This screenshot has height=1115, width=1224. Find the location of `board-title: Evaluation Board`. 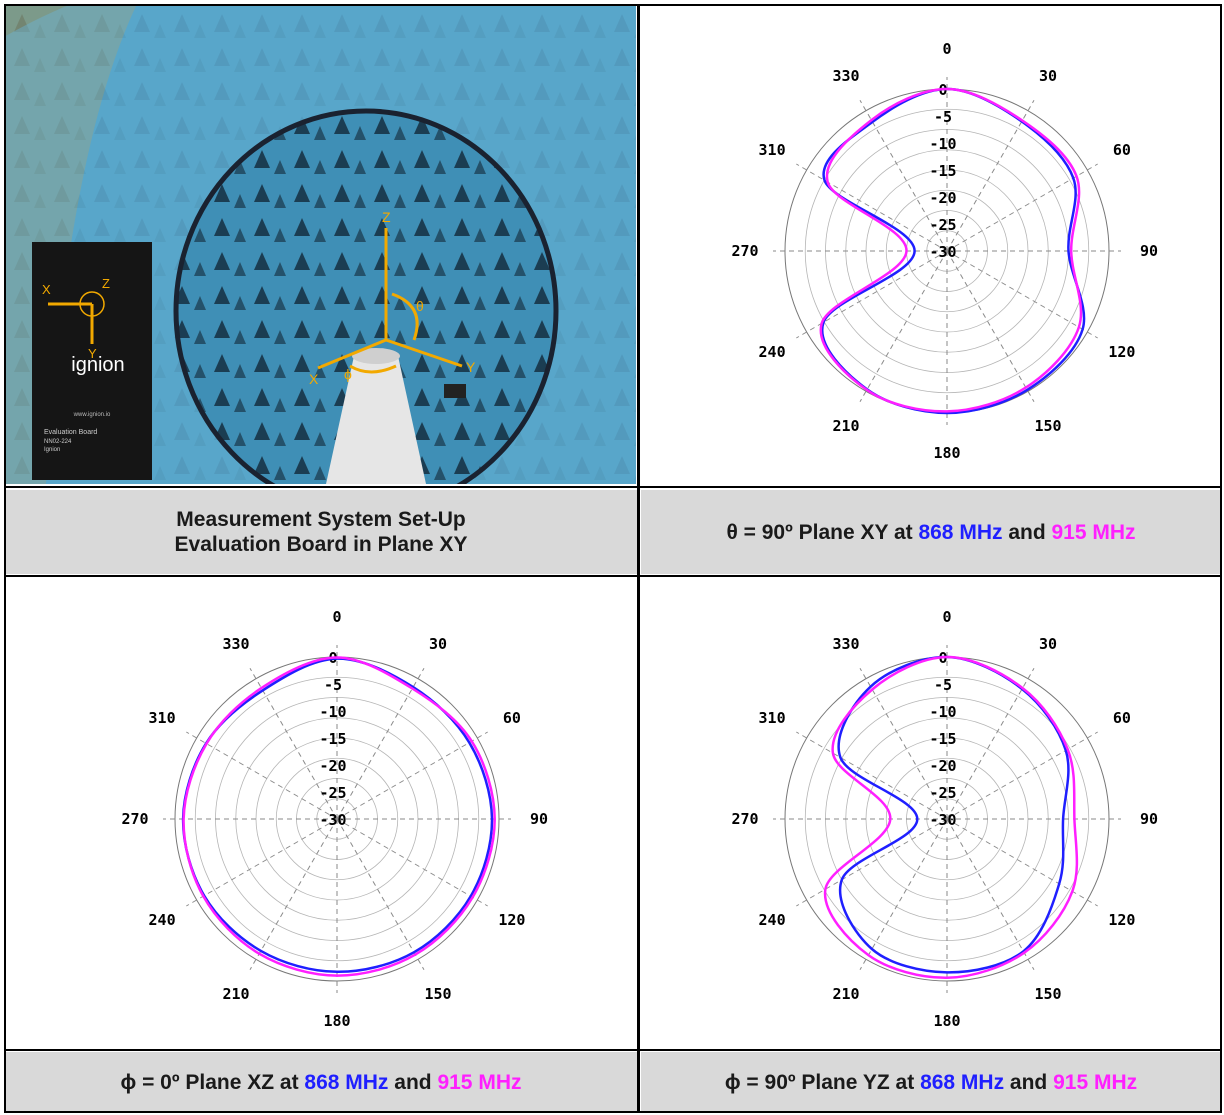

board-title: Evaluation Board is located at coordinates (70, 432).